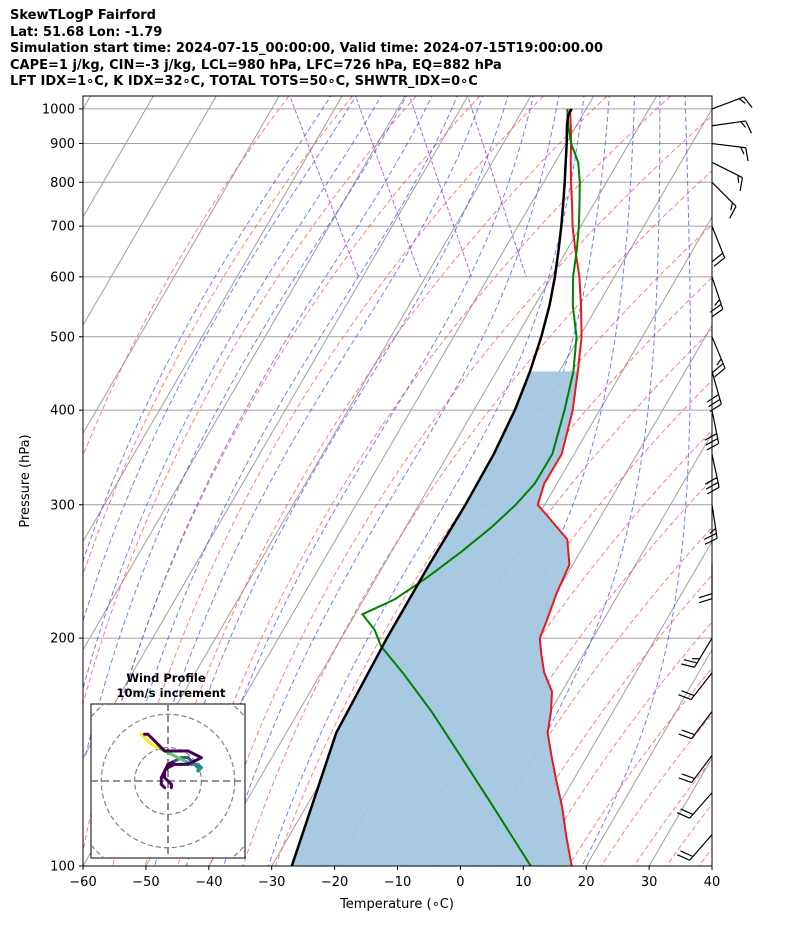  I want to click on y-tick-label: 500, so click(62, 337).